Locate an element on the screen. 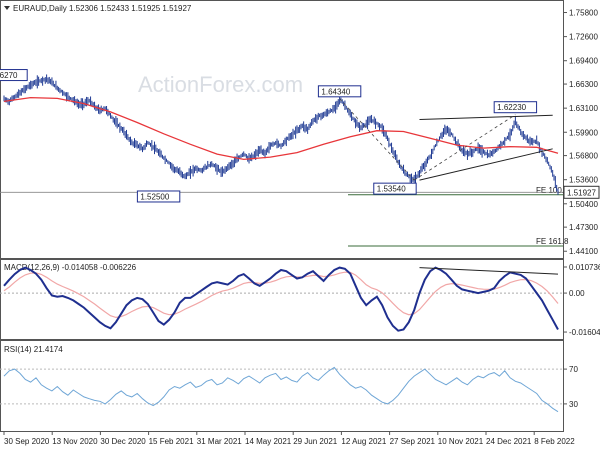  macd-y-tick-label: 0.00 is located at coordinates (577, 293).